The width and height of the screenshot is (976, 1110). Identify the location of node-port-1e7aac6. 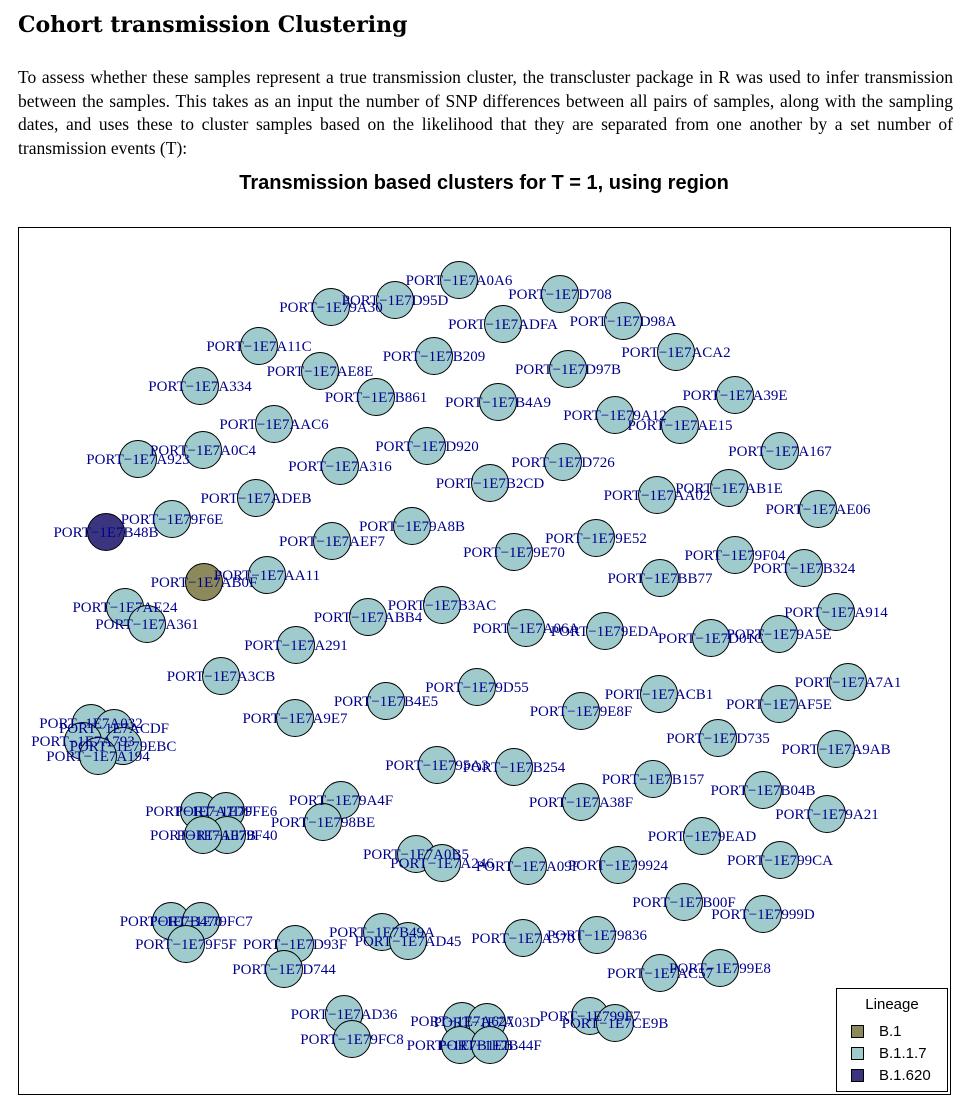
(274, 424).